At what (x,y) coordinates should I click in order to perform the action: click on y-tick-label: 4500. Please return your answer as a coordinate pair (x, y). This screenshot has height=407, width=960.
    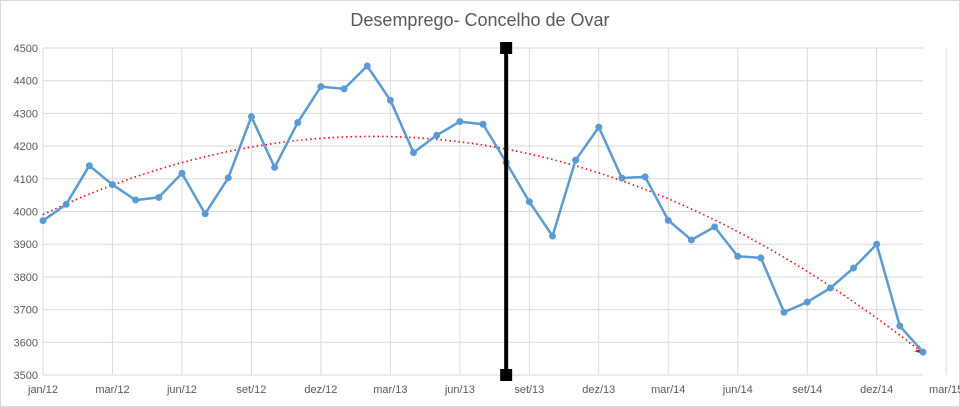
    Looking at the image, I should click on (26, 49).